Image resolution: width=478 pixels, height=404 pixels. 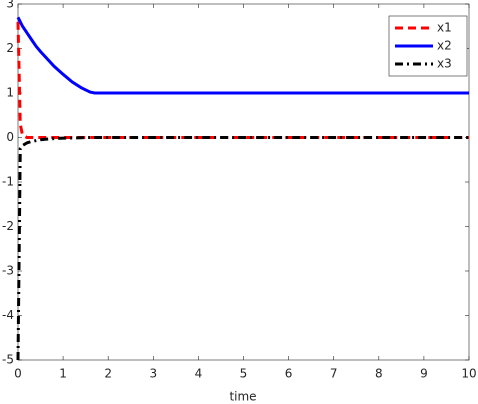 I want to click on y-tick-label: -1, so click(x=8, y=182).